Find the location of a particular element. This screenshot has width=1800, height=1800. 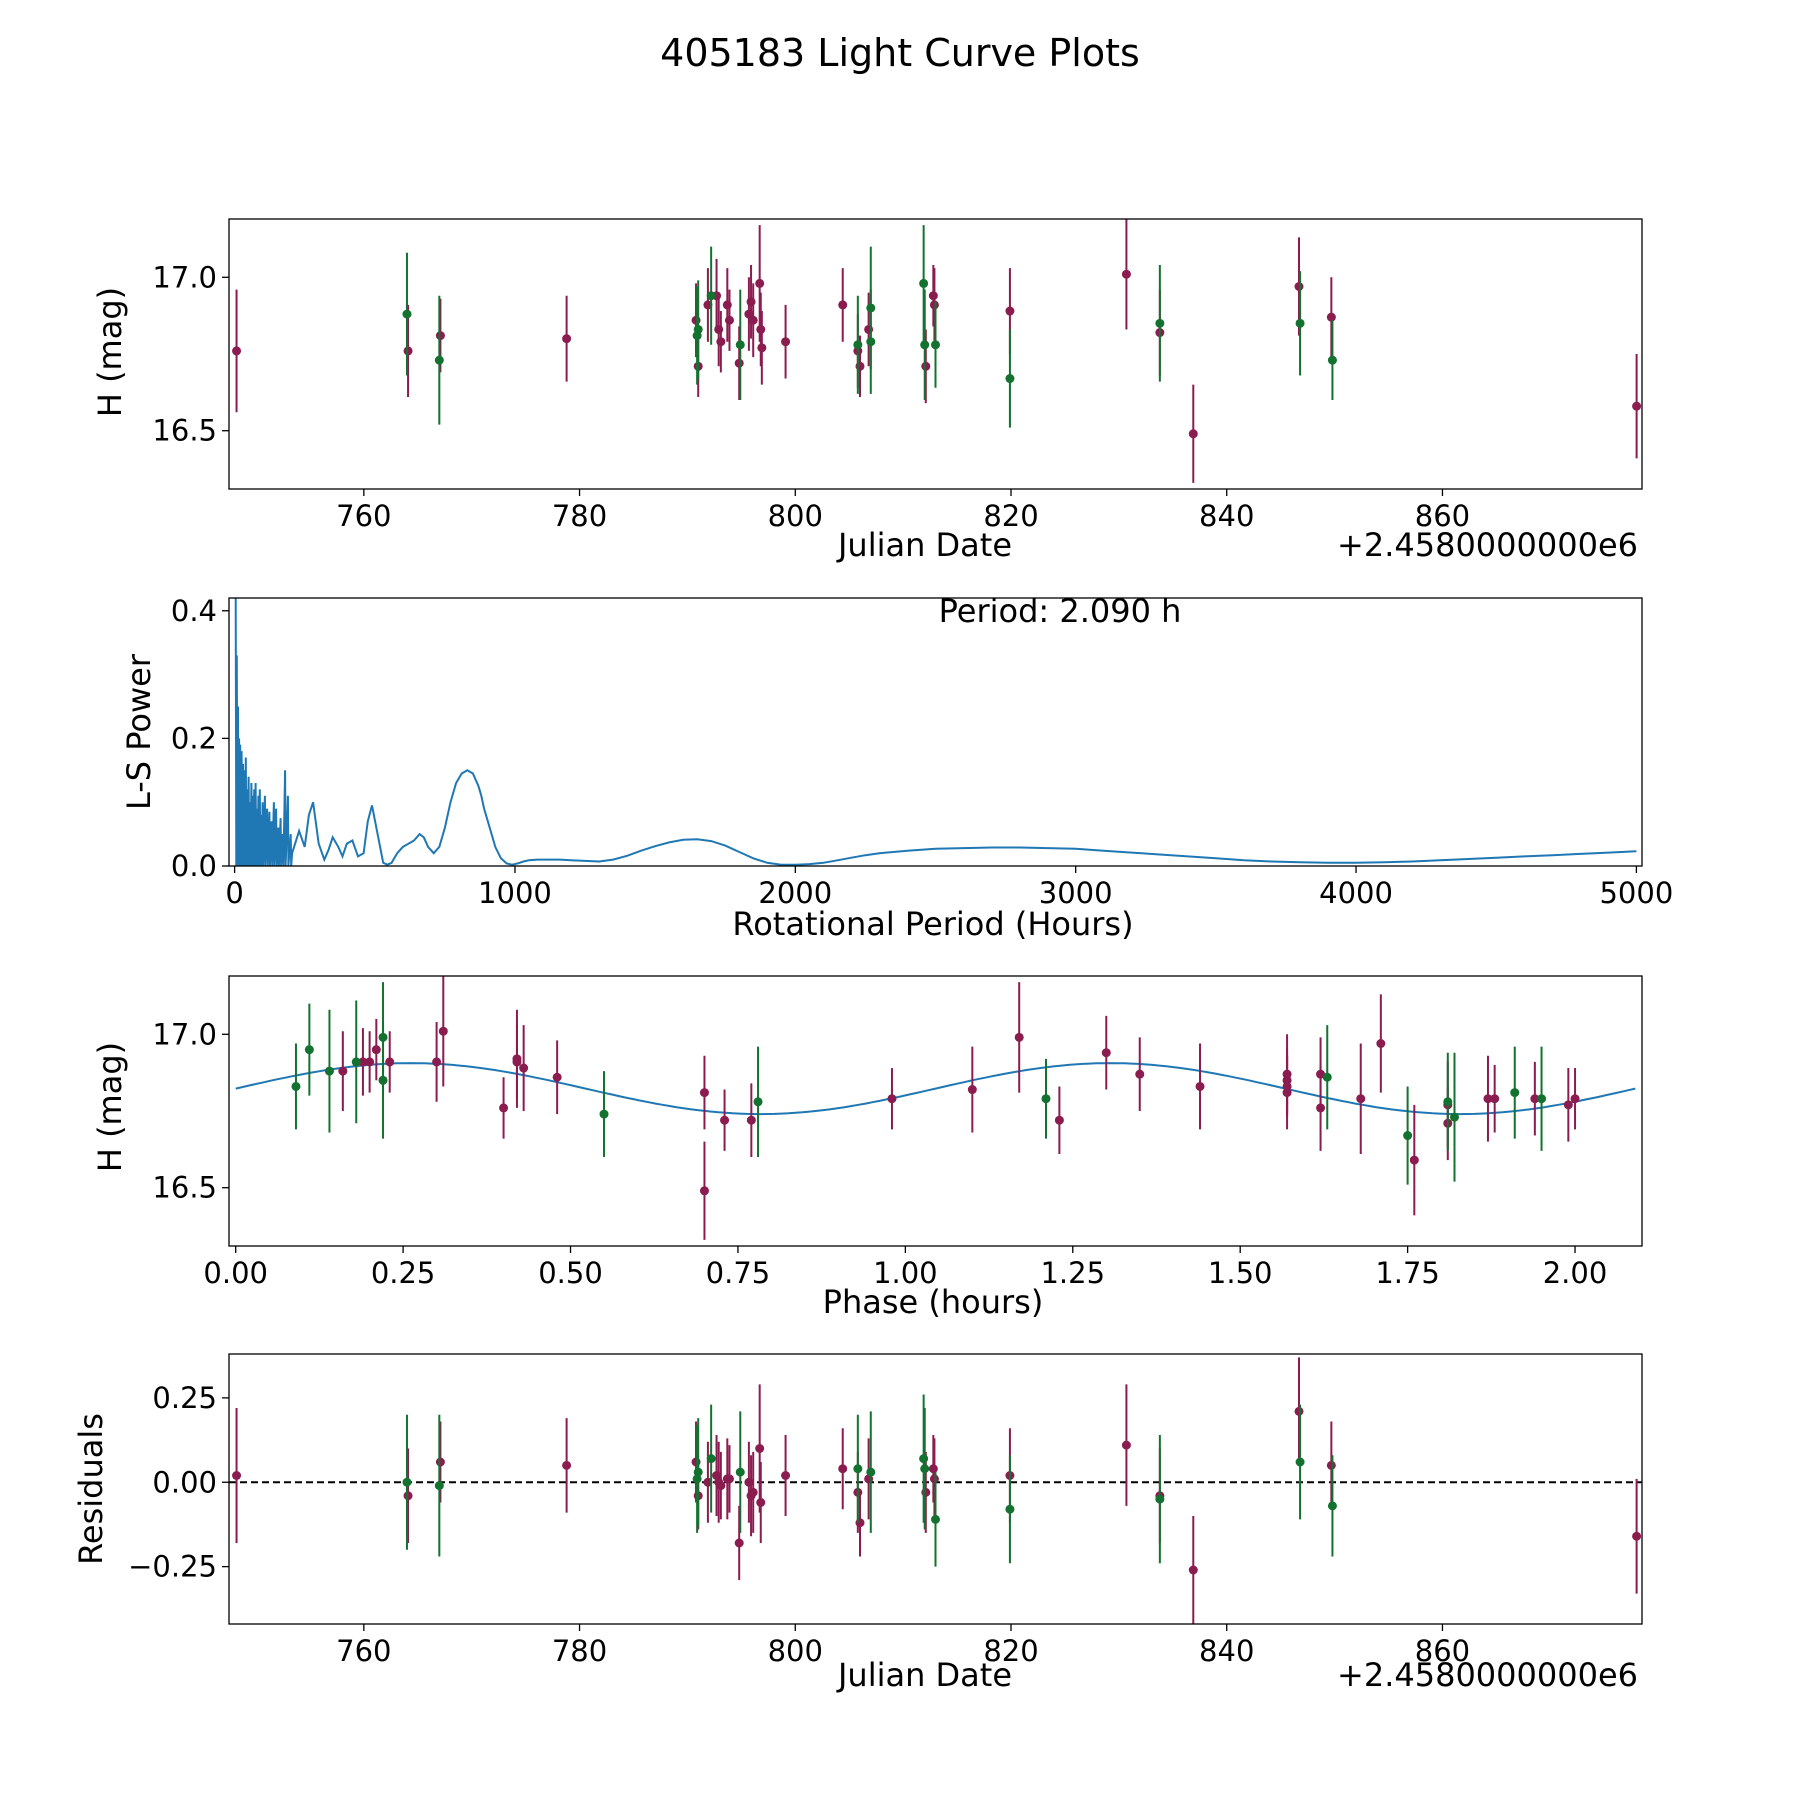

residuals-xtick-label: 760 is located at coordinates (363, 1651).